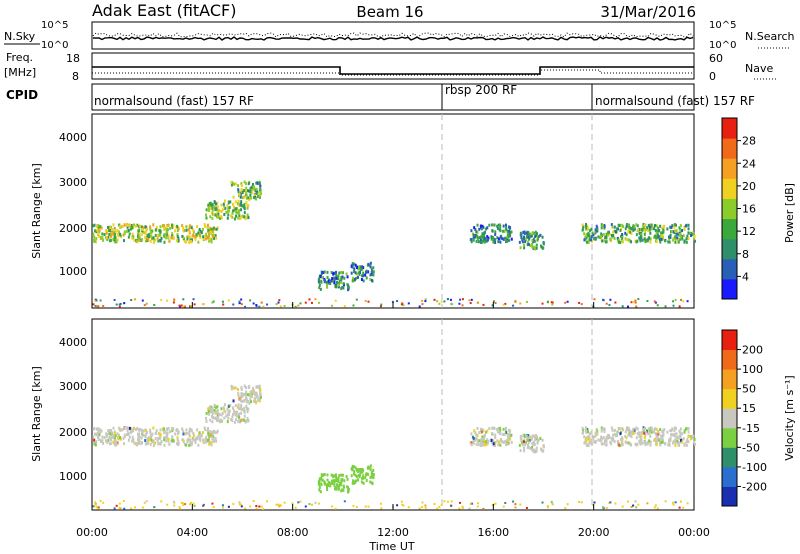 The image size is (800, 554). Describe the element at coordinates (391, 546) in the screenshot. I see `x-axis-label: Time UT` at that location.